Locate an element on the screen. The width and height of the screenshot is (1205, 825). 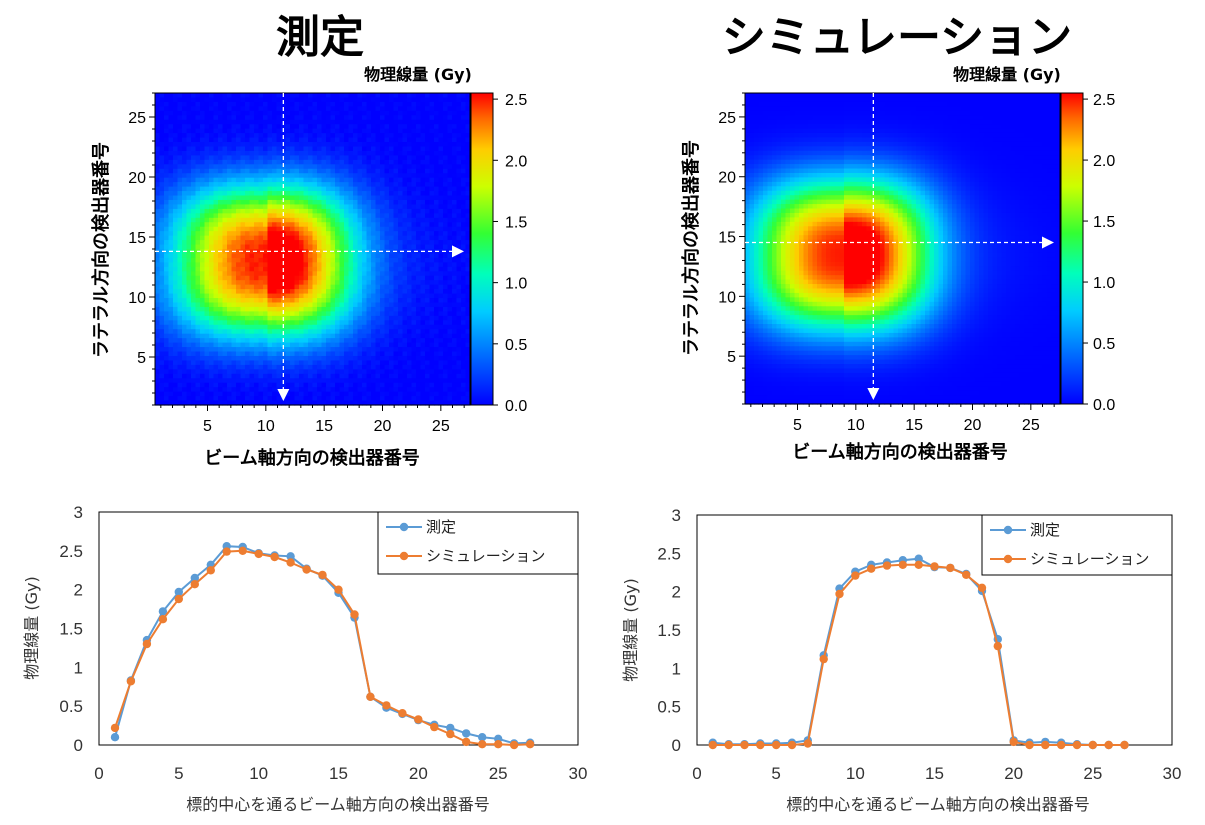
arrow-down-icon is located at coordinates (283, 395).